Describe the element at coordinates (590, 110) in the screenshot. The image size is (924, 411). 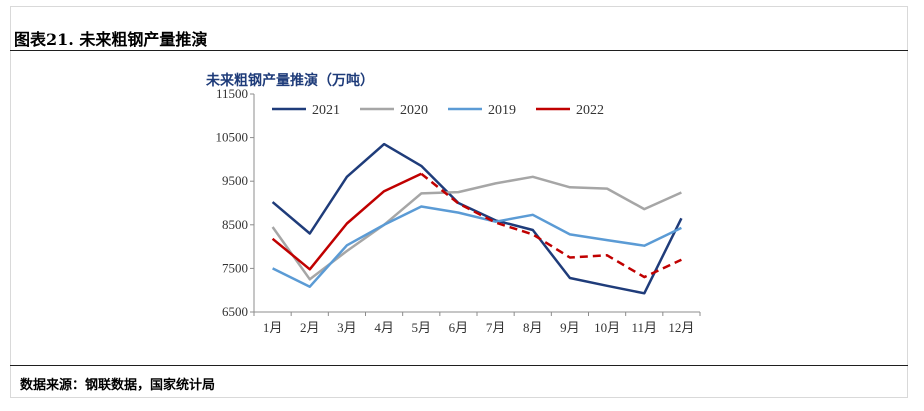
I see `legend-label-2022: 2022` at that location.